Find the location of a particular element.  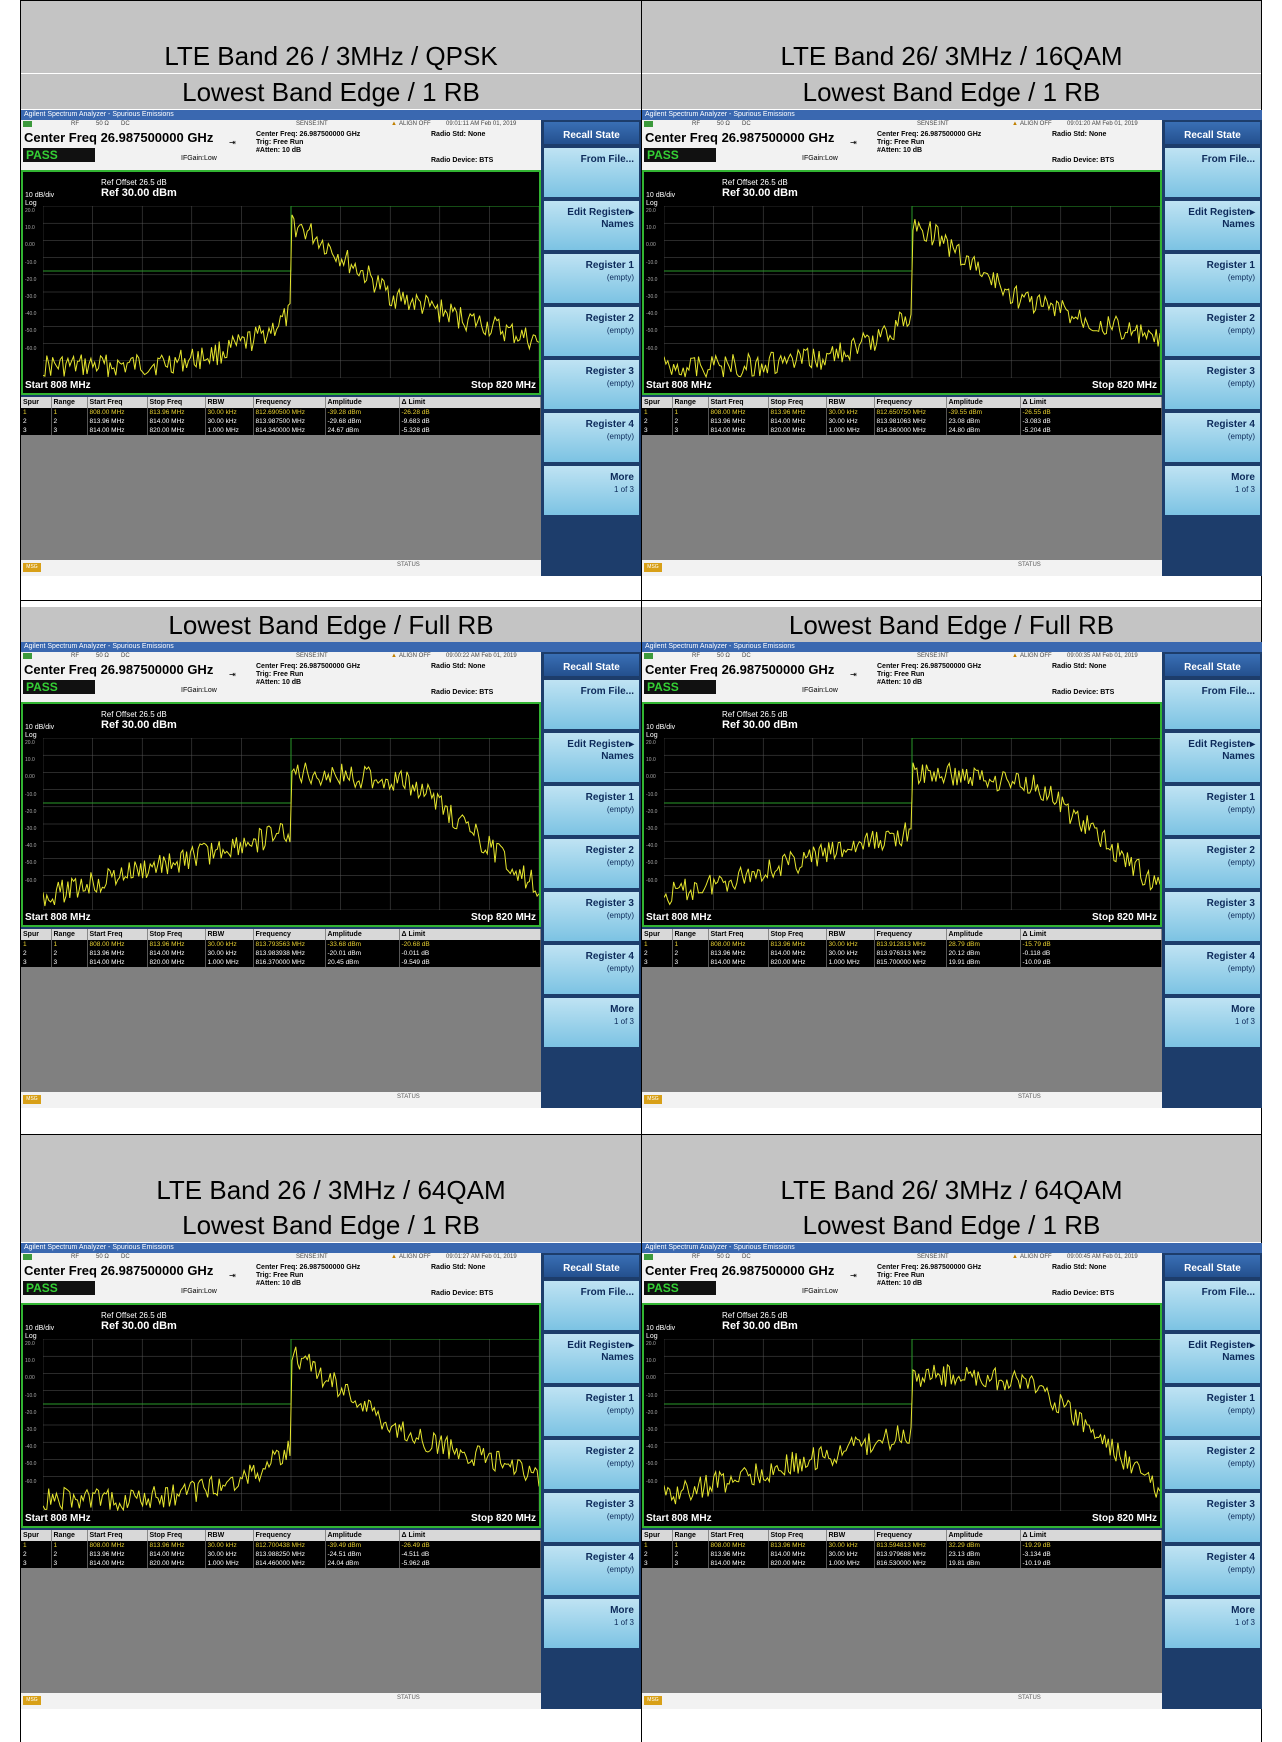

column-header: Amplitude is located at coordinates (362, 402).